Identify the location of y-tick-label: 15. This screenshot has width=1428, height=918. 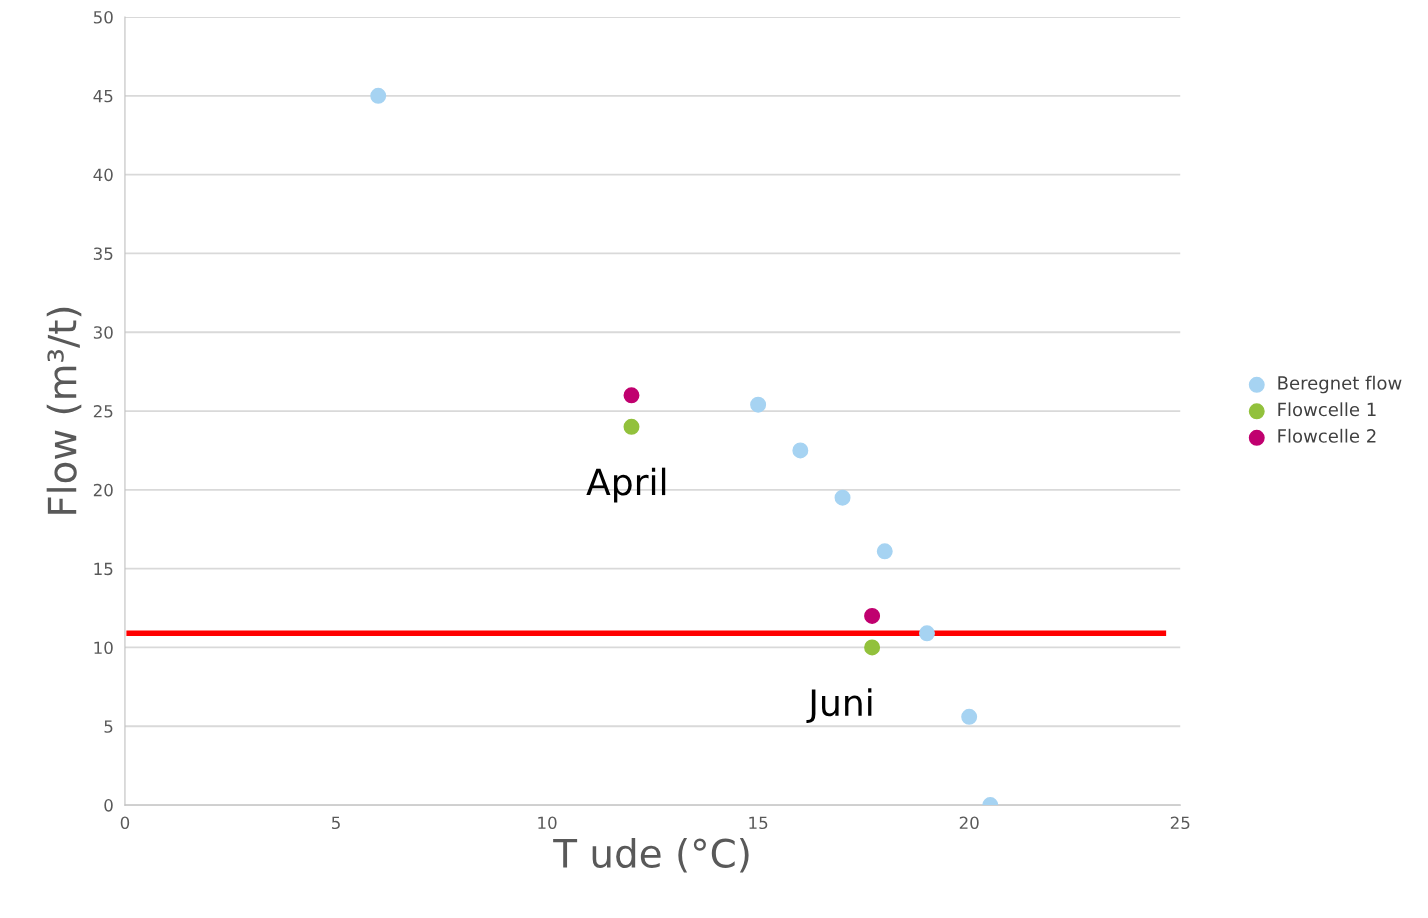
(103, 569).